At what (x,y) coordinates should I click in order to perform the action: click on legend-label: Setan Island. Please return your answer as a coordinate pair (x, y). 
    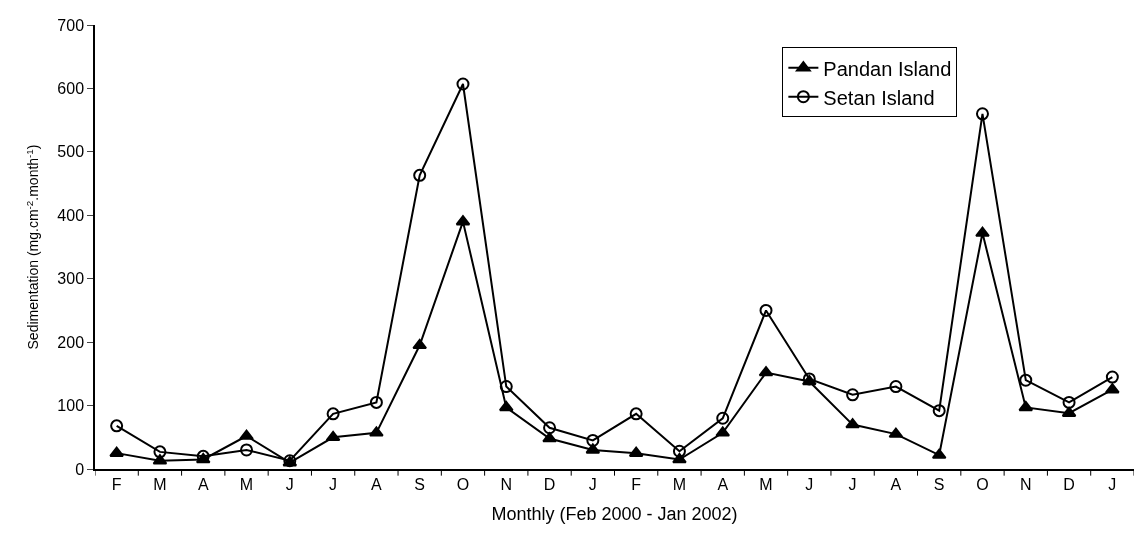
    Looking at the image, I should click on (879, 97).